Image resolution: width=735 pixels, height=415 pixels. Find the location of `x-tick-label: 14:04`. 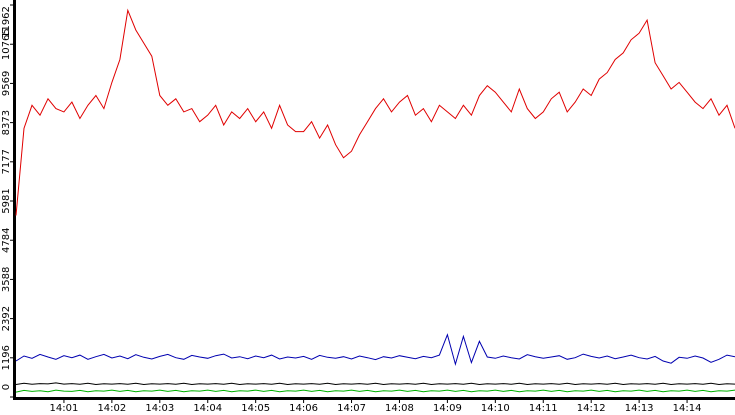

x-tick-label: 14:04 is located at coordinates (207, 408).